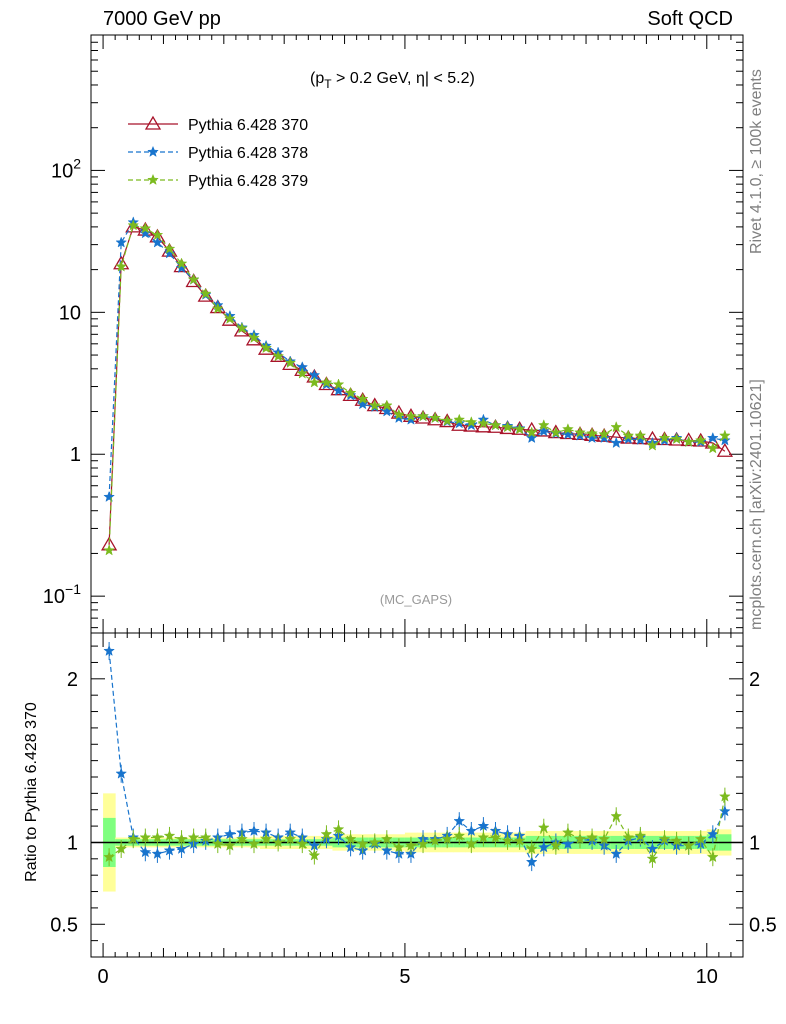 The width and height of the screenshot is (786, 1024). I want to click on legend-label-0: Pythia 6.428 370, so click(248, 125).